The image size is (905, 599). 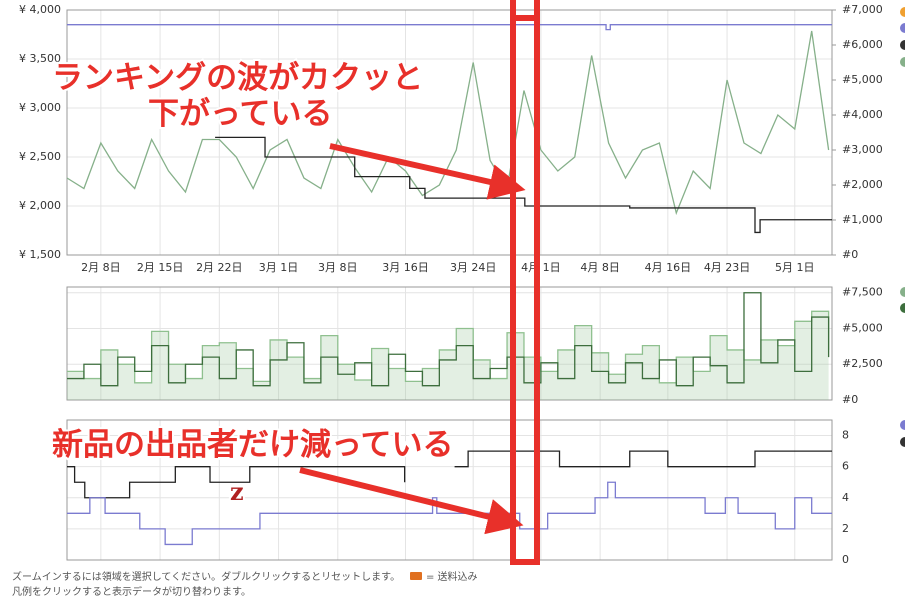 What do you see at coordinates (845, 466) in the screenshot?
I see `y-tick-label: 6` at bounding box center [845, 466].